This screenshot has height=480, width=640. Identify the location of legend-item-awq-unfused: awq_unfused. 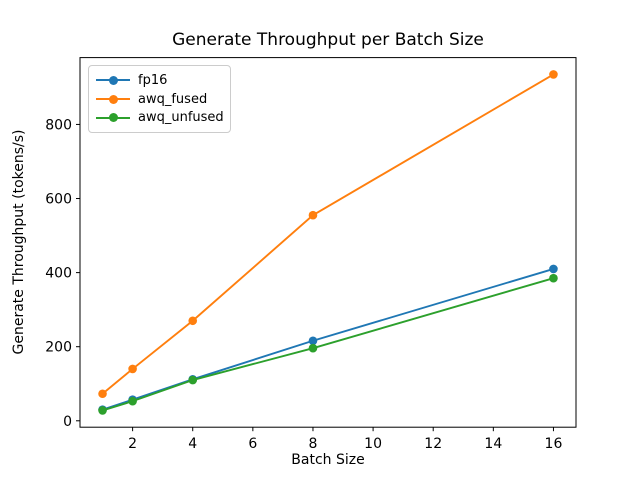
(160, 117).